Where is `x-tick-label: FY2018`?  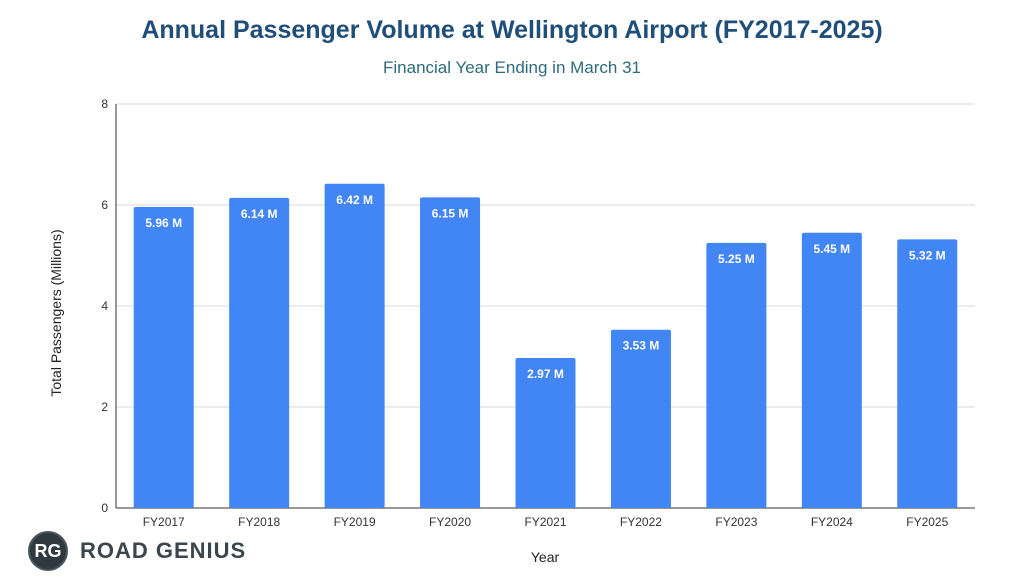 x-tick-label: FY2018 is located at coordinates (259, 522).